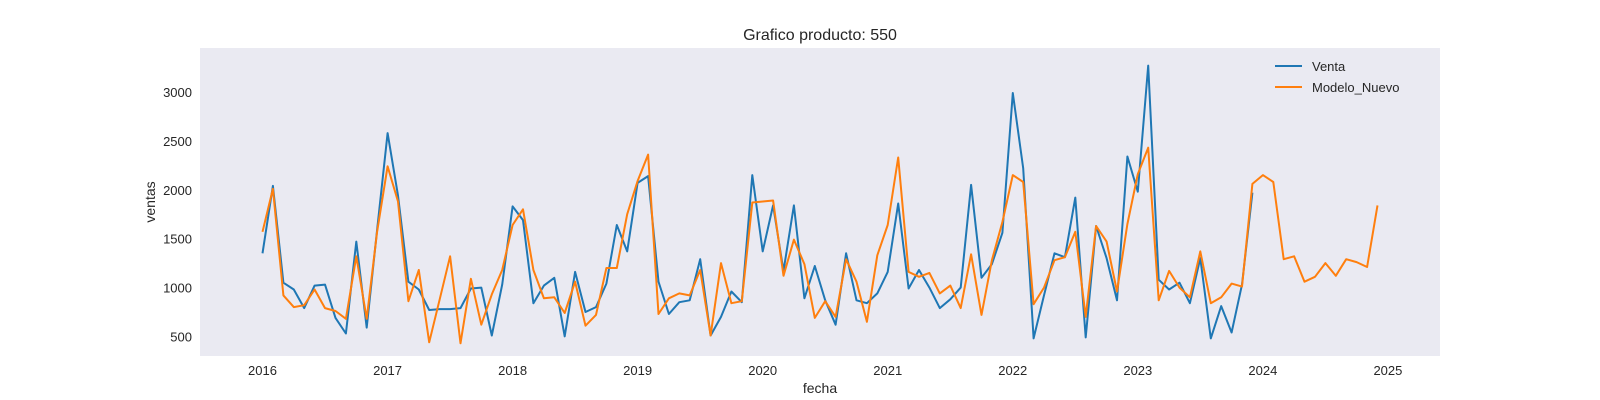  I want to click on x-tick-label: 2018, so click(512, 370).